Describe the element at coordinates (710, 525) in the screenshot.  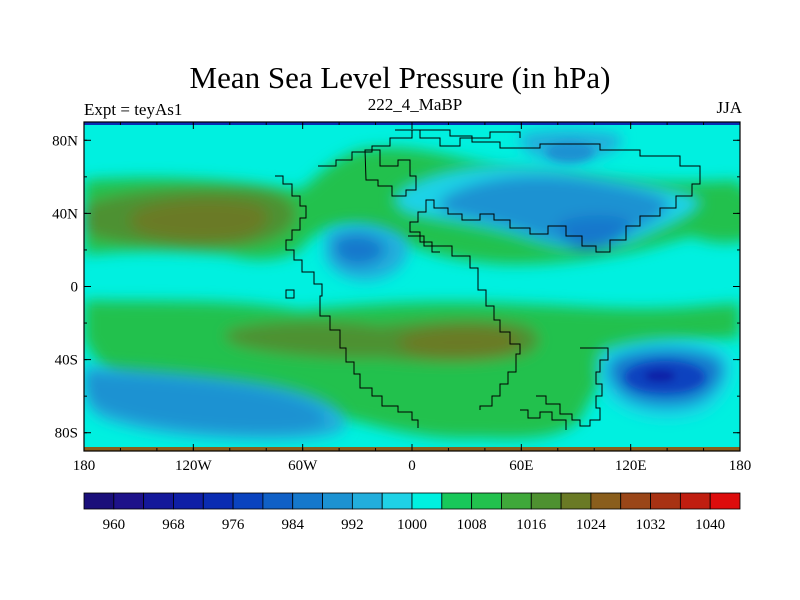
I see `colorbar-label: 1040` at that location.